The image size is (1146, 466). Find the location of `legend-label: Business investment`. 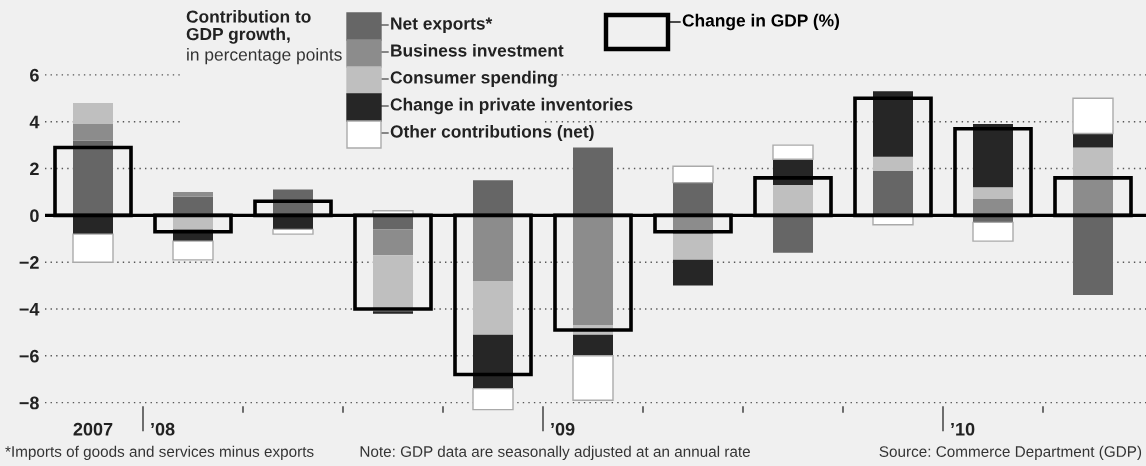

legend-label: Business investment is located at coordinates (477, 50).